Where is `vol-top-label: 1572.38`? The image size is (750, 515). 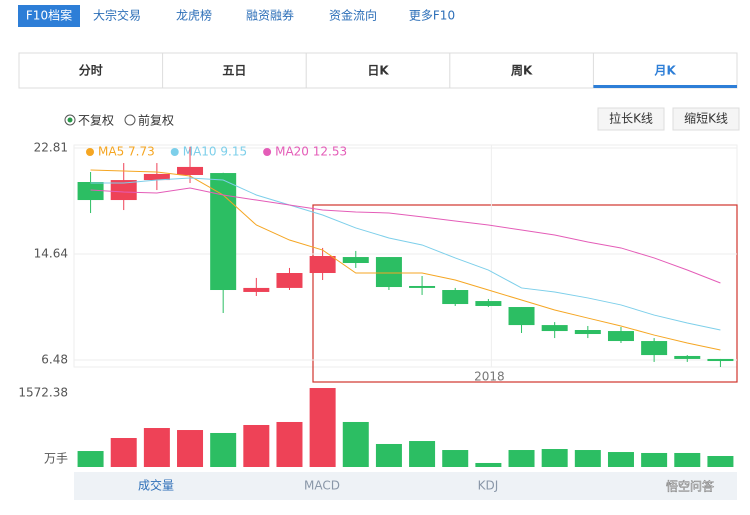 vol-top-label: 1572.38 is located at coordinates (43, 393).